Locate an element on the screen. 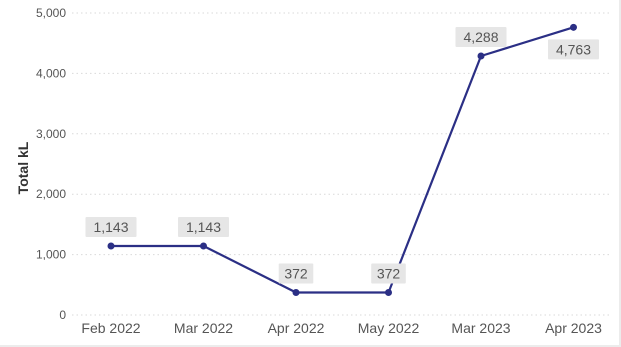 The image size is (621, 347). data-label: 4,763 is located at coordinates (573, 49).